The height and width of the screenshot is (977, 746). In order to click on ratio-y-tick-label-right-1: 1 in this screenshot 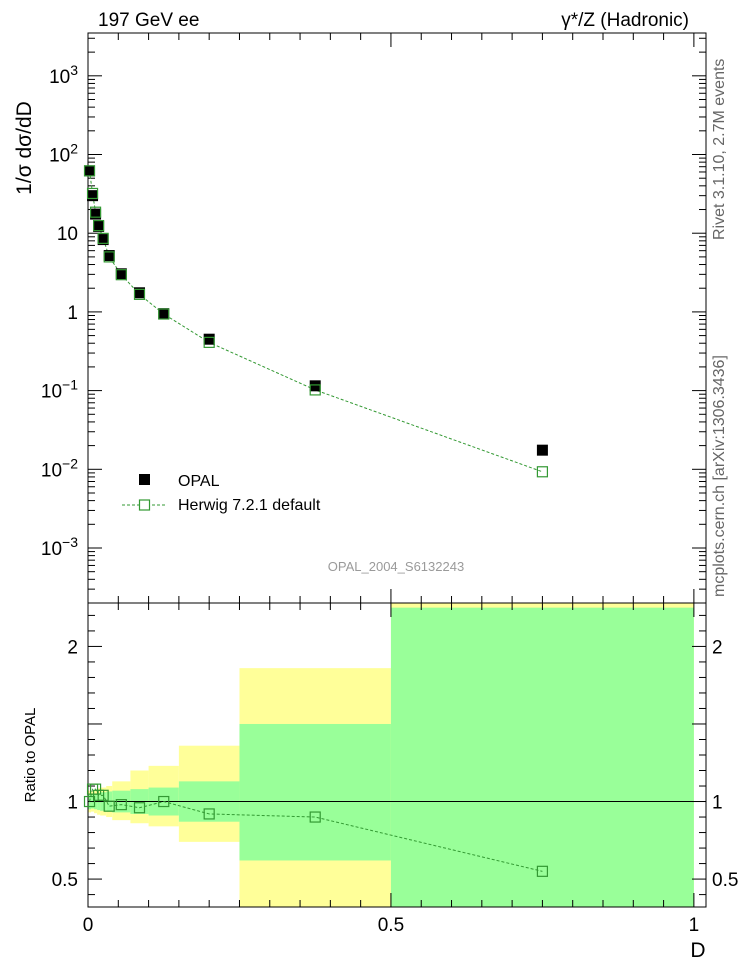, I will do `click(717, 803)`.